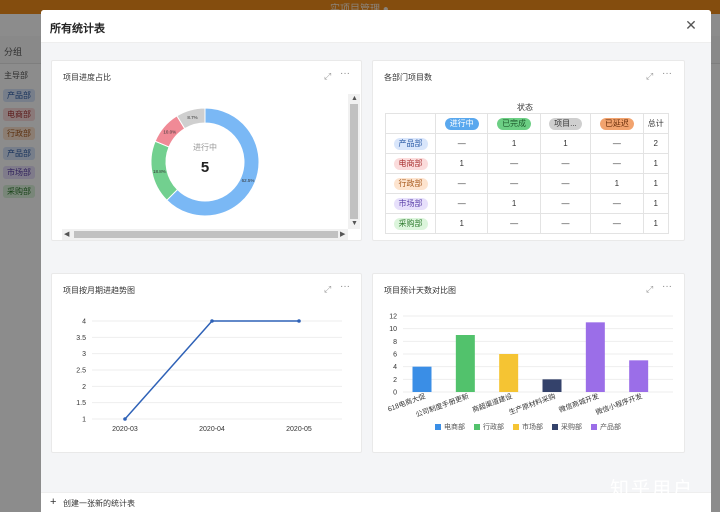 The width and height of the screenshot is (720, 512). What do you see at coordinates (393, 317) in the screenshot?
I see `y-tick-label: 12` at bounding box center [393, 317].